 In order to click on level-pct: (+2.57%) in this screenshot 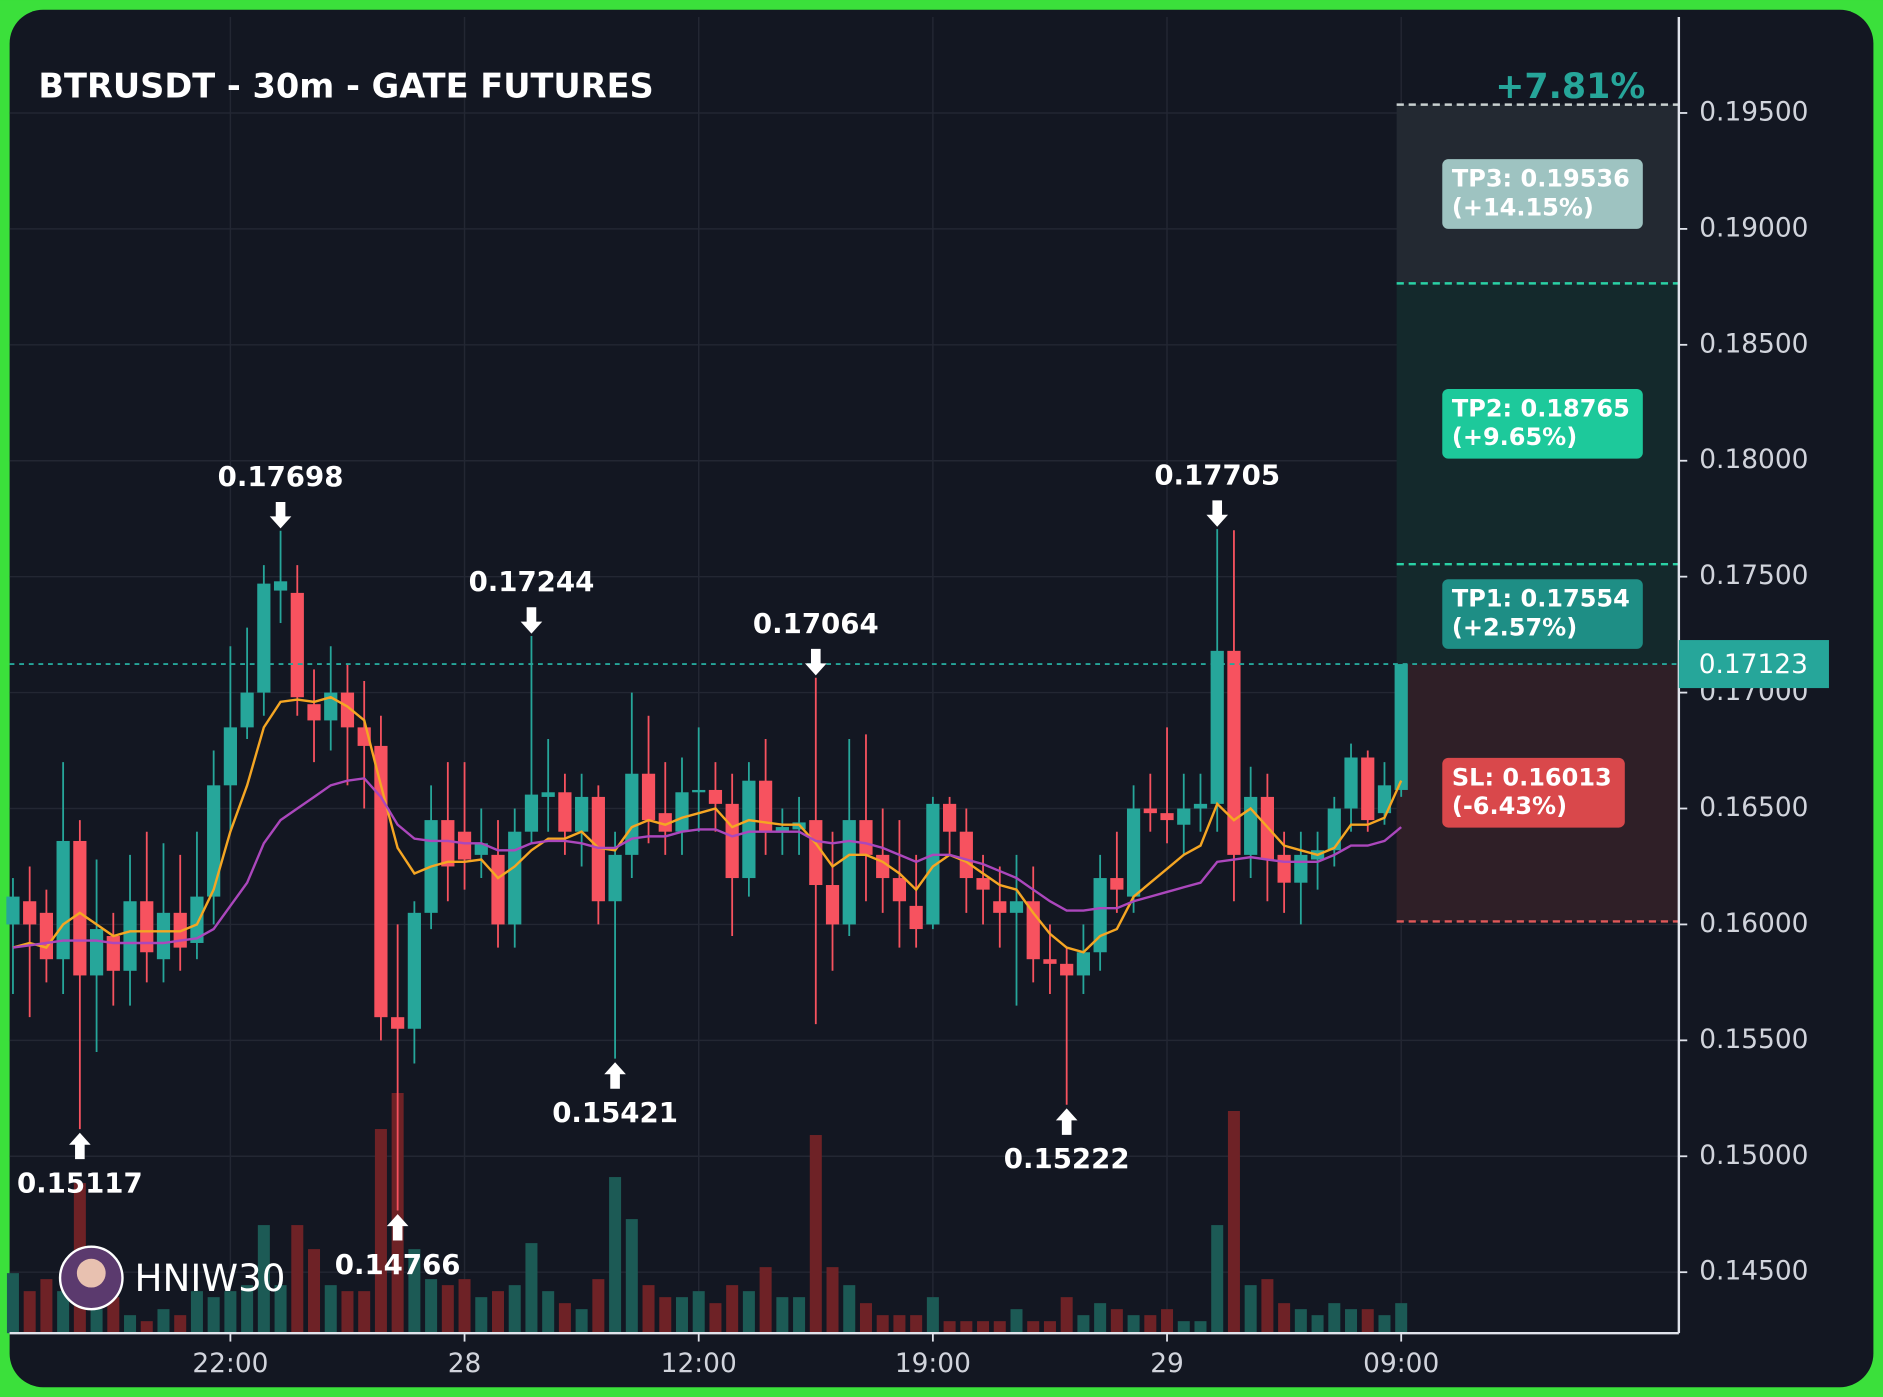, I will do `click(1514, 628)`.